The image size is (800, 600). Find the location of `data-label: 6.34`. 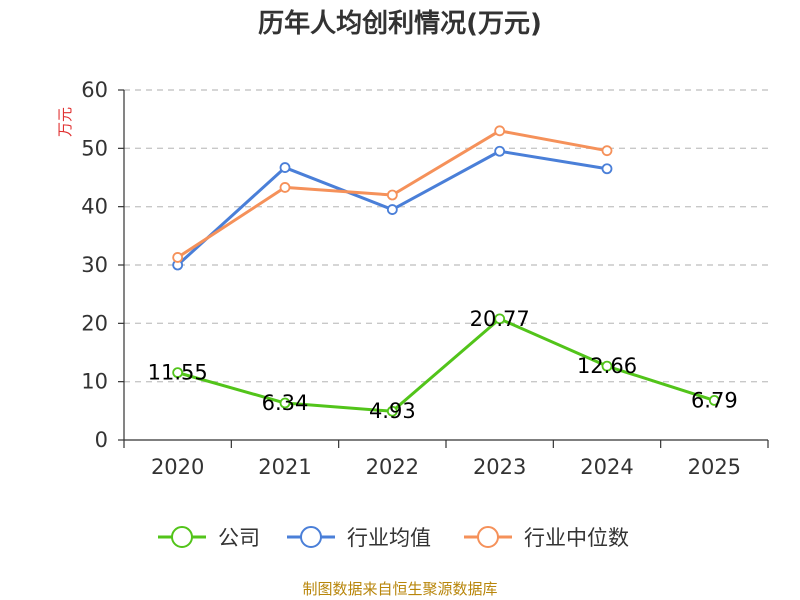

data-label: 6.34 is located at coordinates (285, 403).